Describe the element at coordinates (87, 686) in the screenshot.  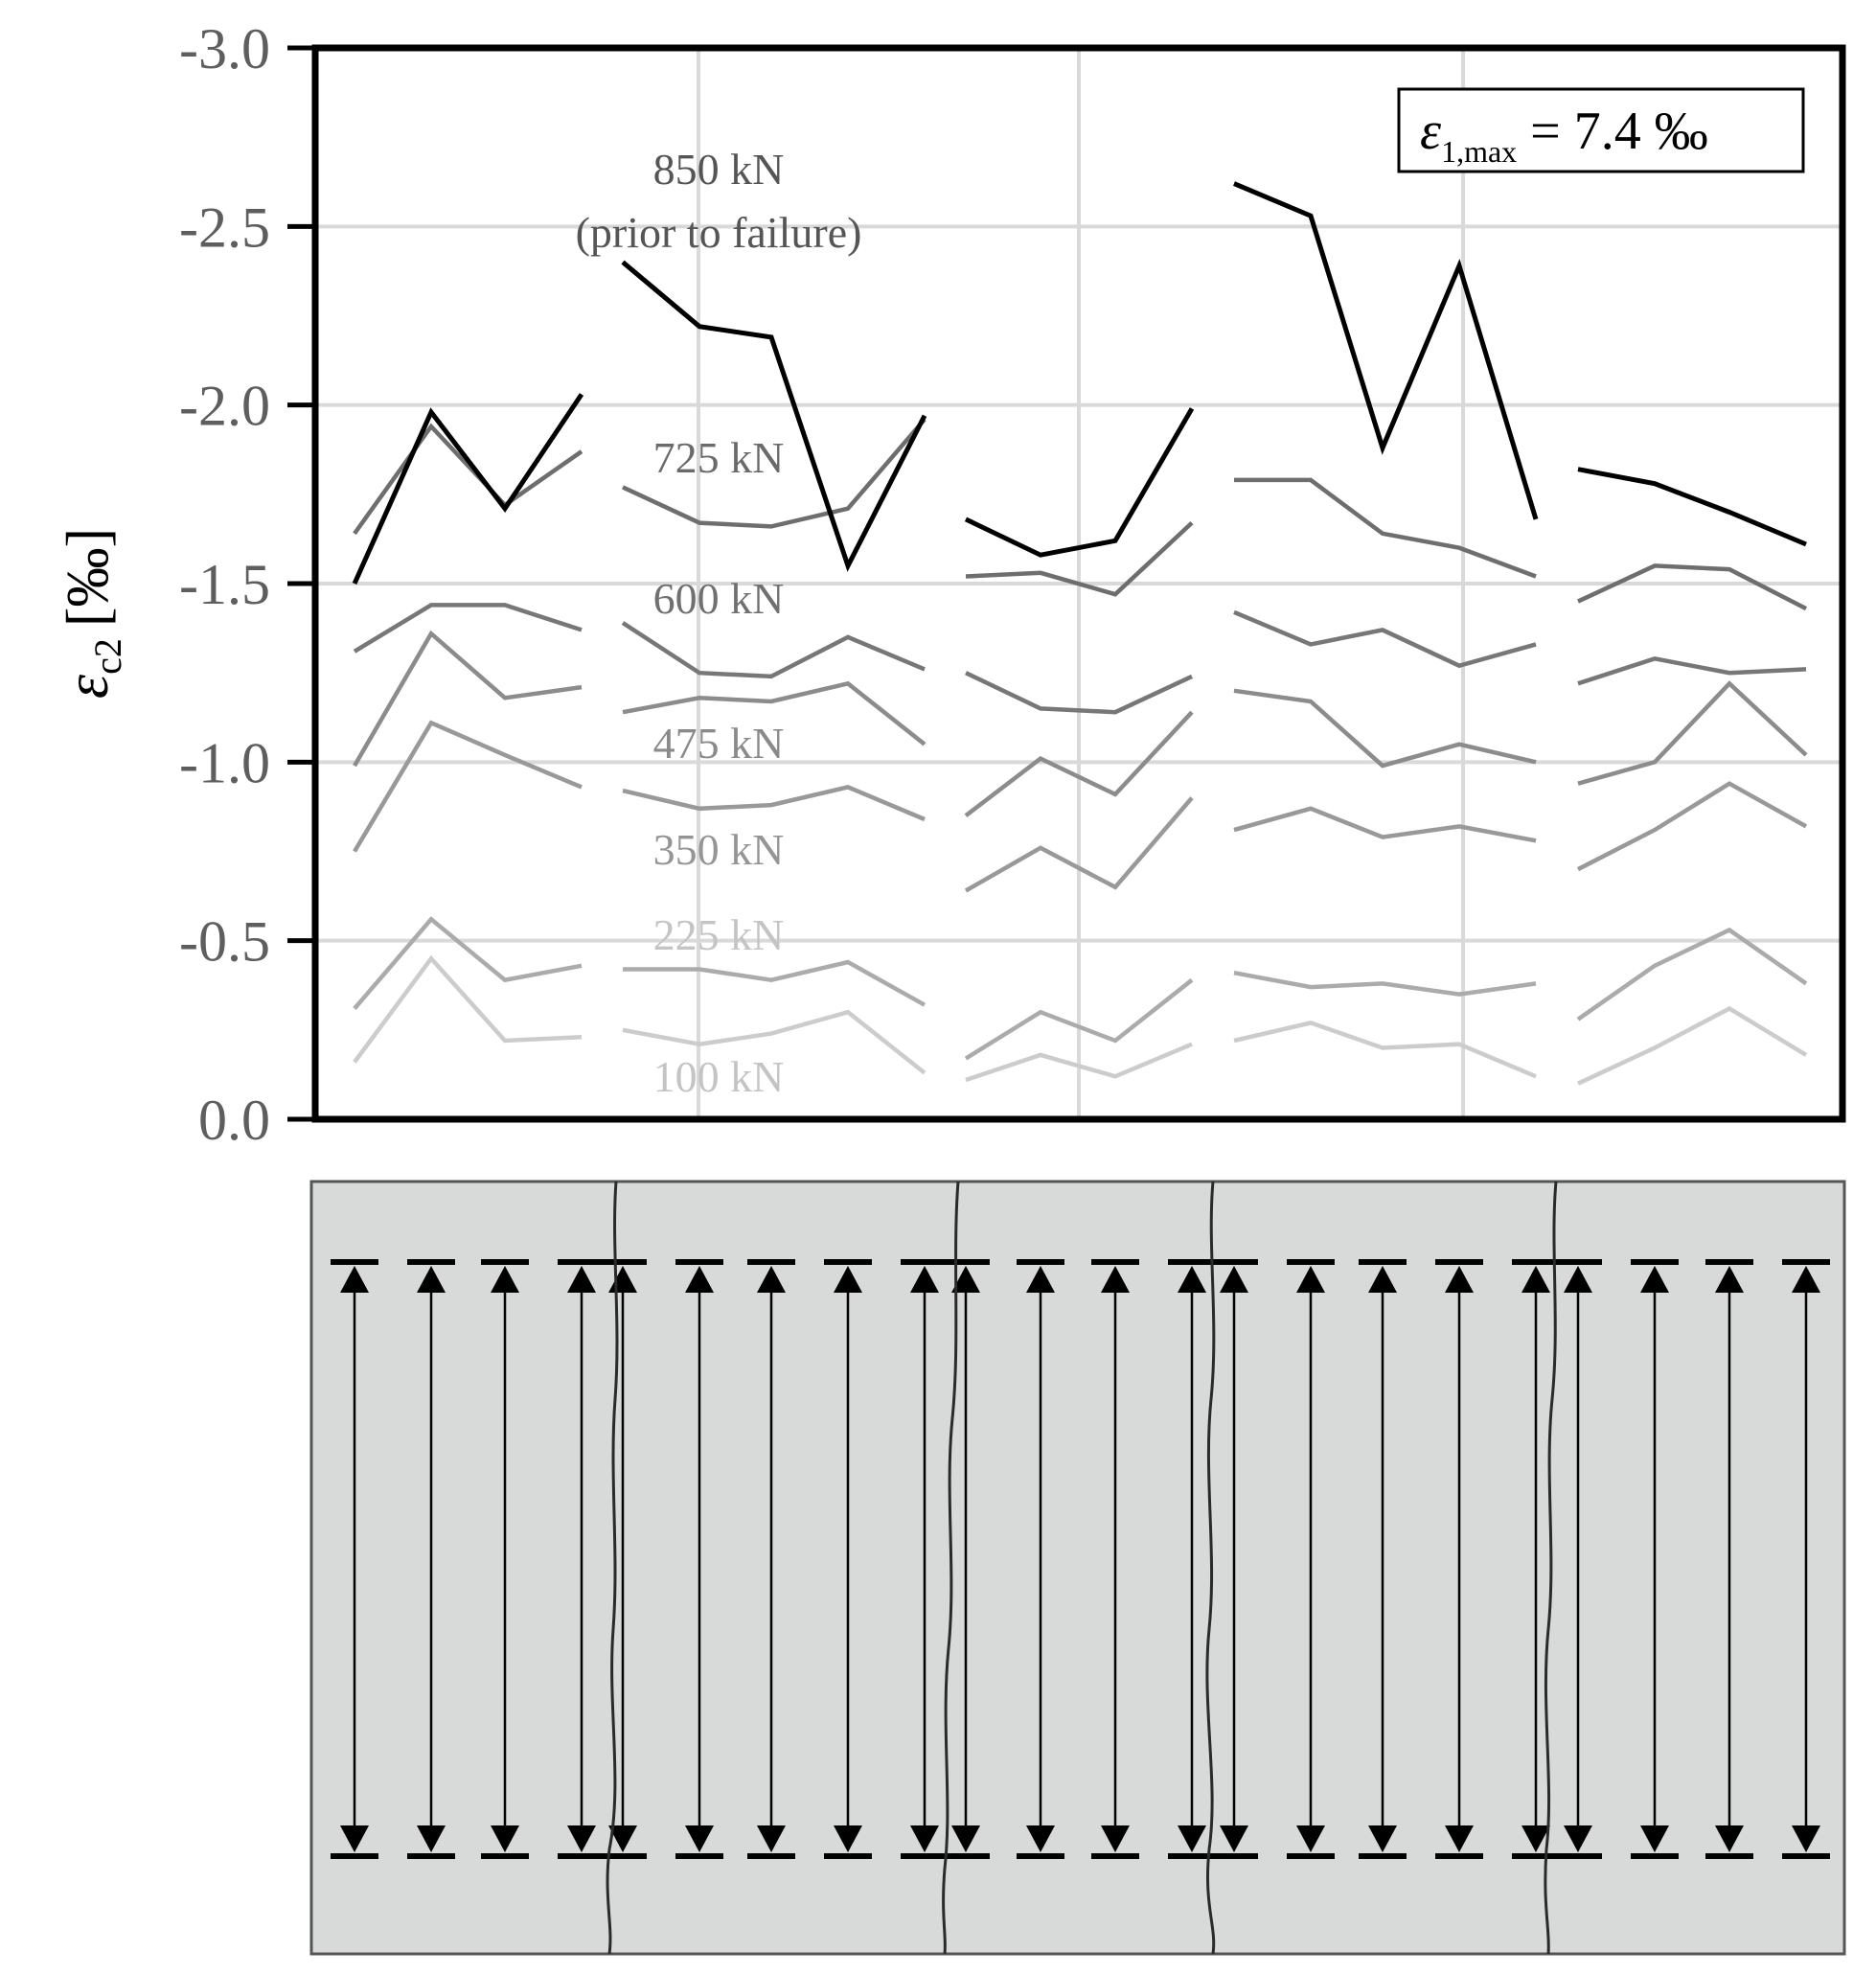
I see `y-label-symbol: ε` at that location.